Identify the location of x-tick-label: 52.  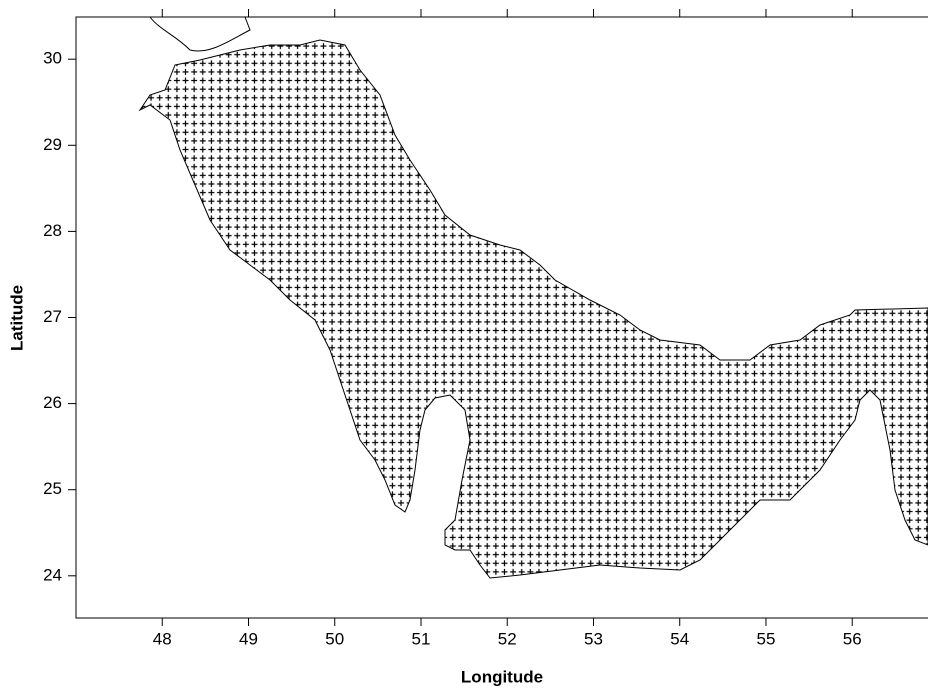
(507, 638).